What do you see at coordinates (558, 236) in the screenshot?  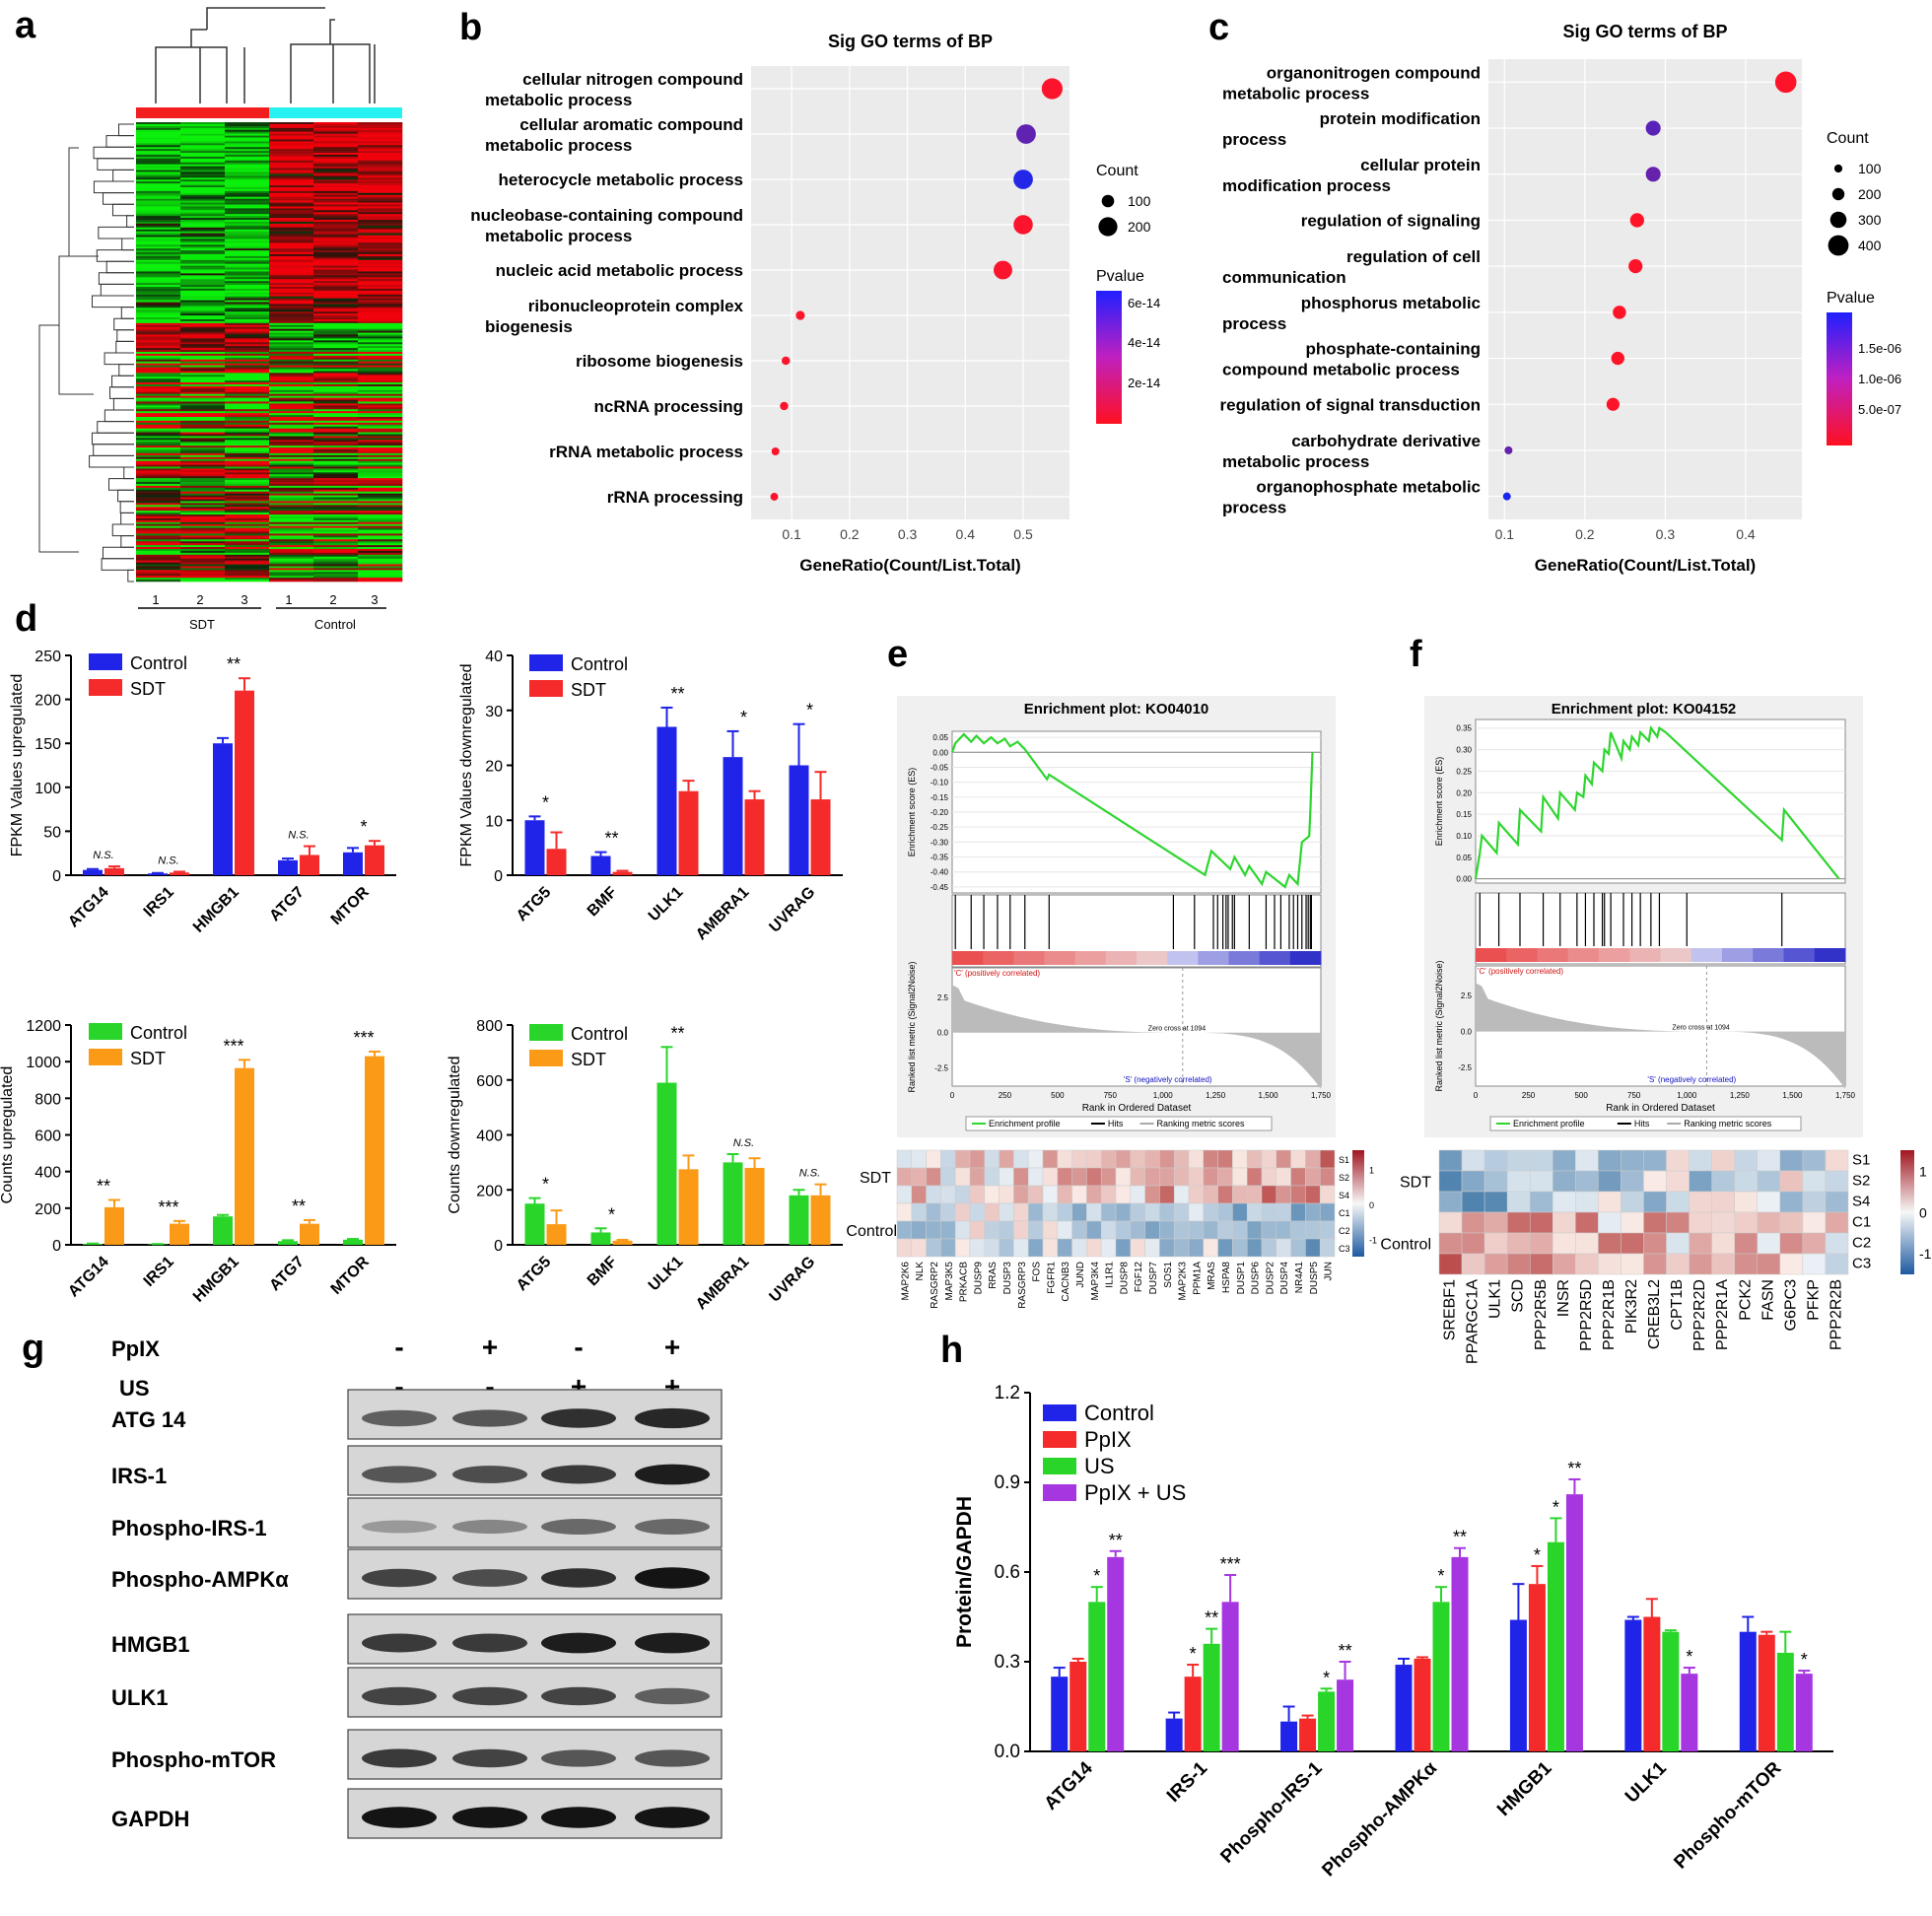 I see `term-label: metabolic process` at bounding box center [558, 236].